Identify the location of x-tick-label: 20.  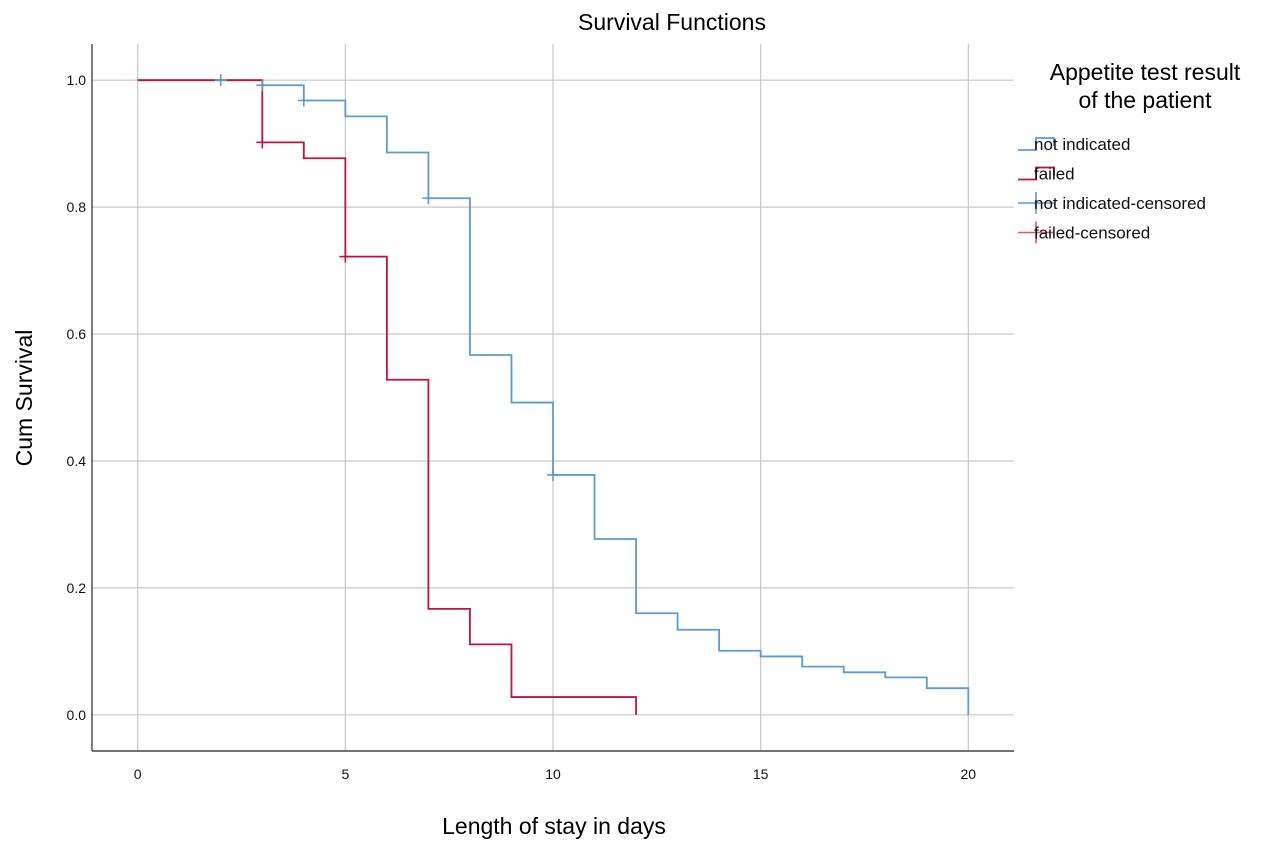
(969, 774).